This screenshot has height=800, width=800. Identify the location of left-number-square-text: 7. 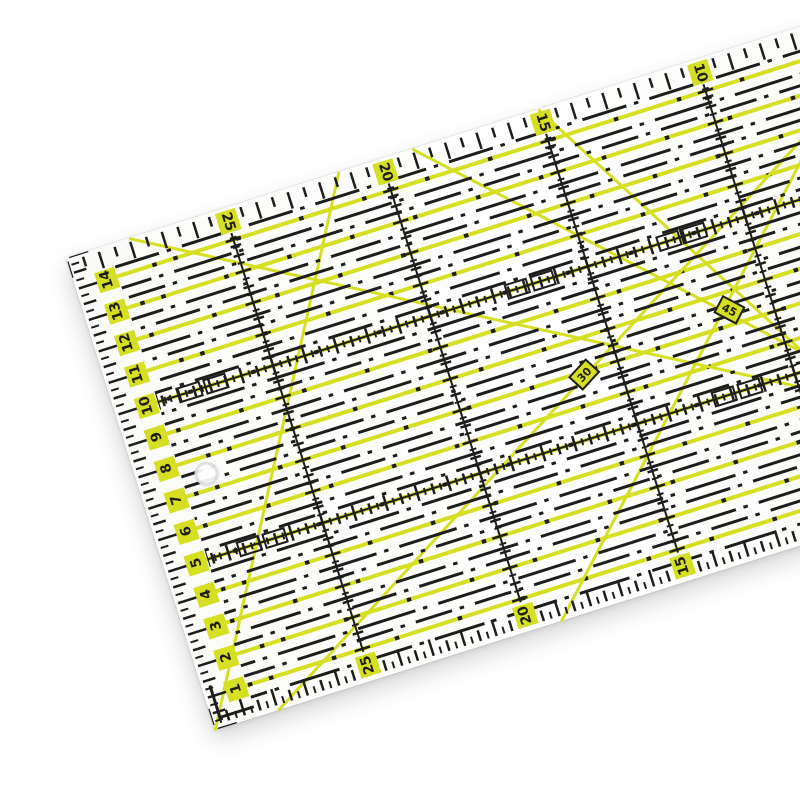
(176, 500).